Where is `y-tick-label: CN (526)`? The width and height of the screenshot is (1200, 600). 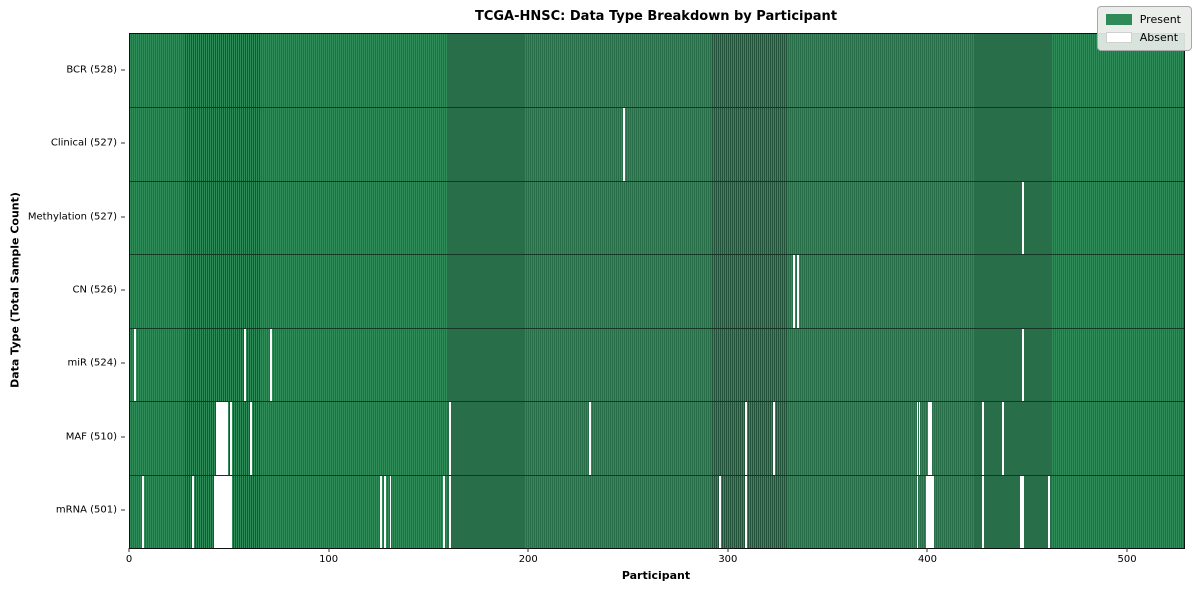
y-tick-label: CN (526) is located at coordinates (94, 290).